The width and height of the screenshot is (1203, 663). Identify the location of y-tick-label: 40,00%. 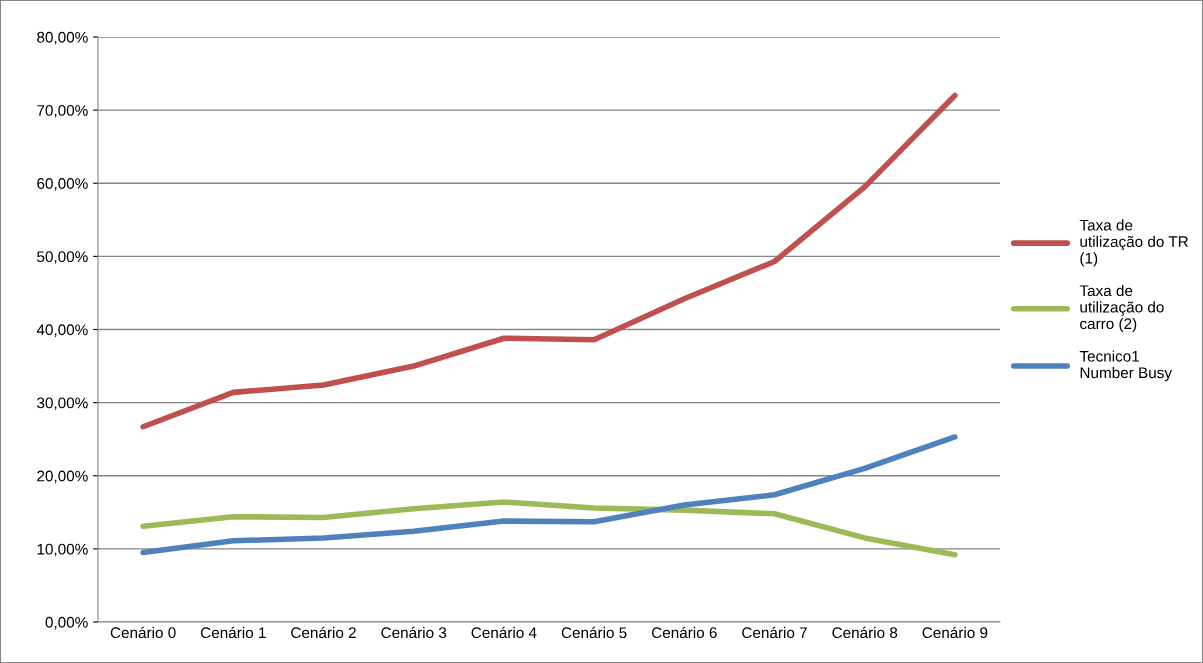
(62, 330).